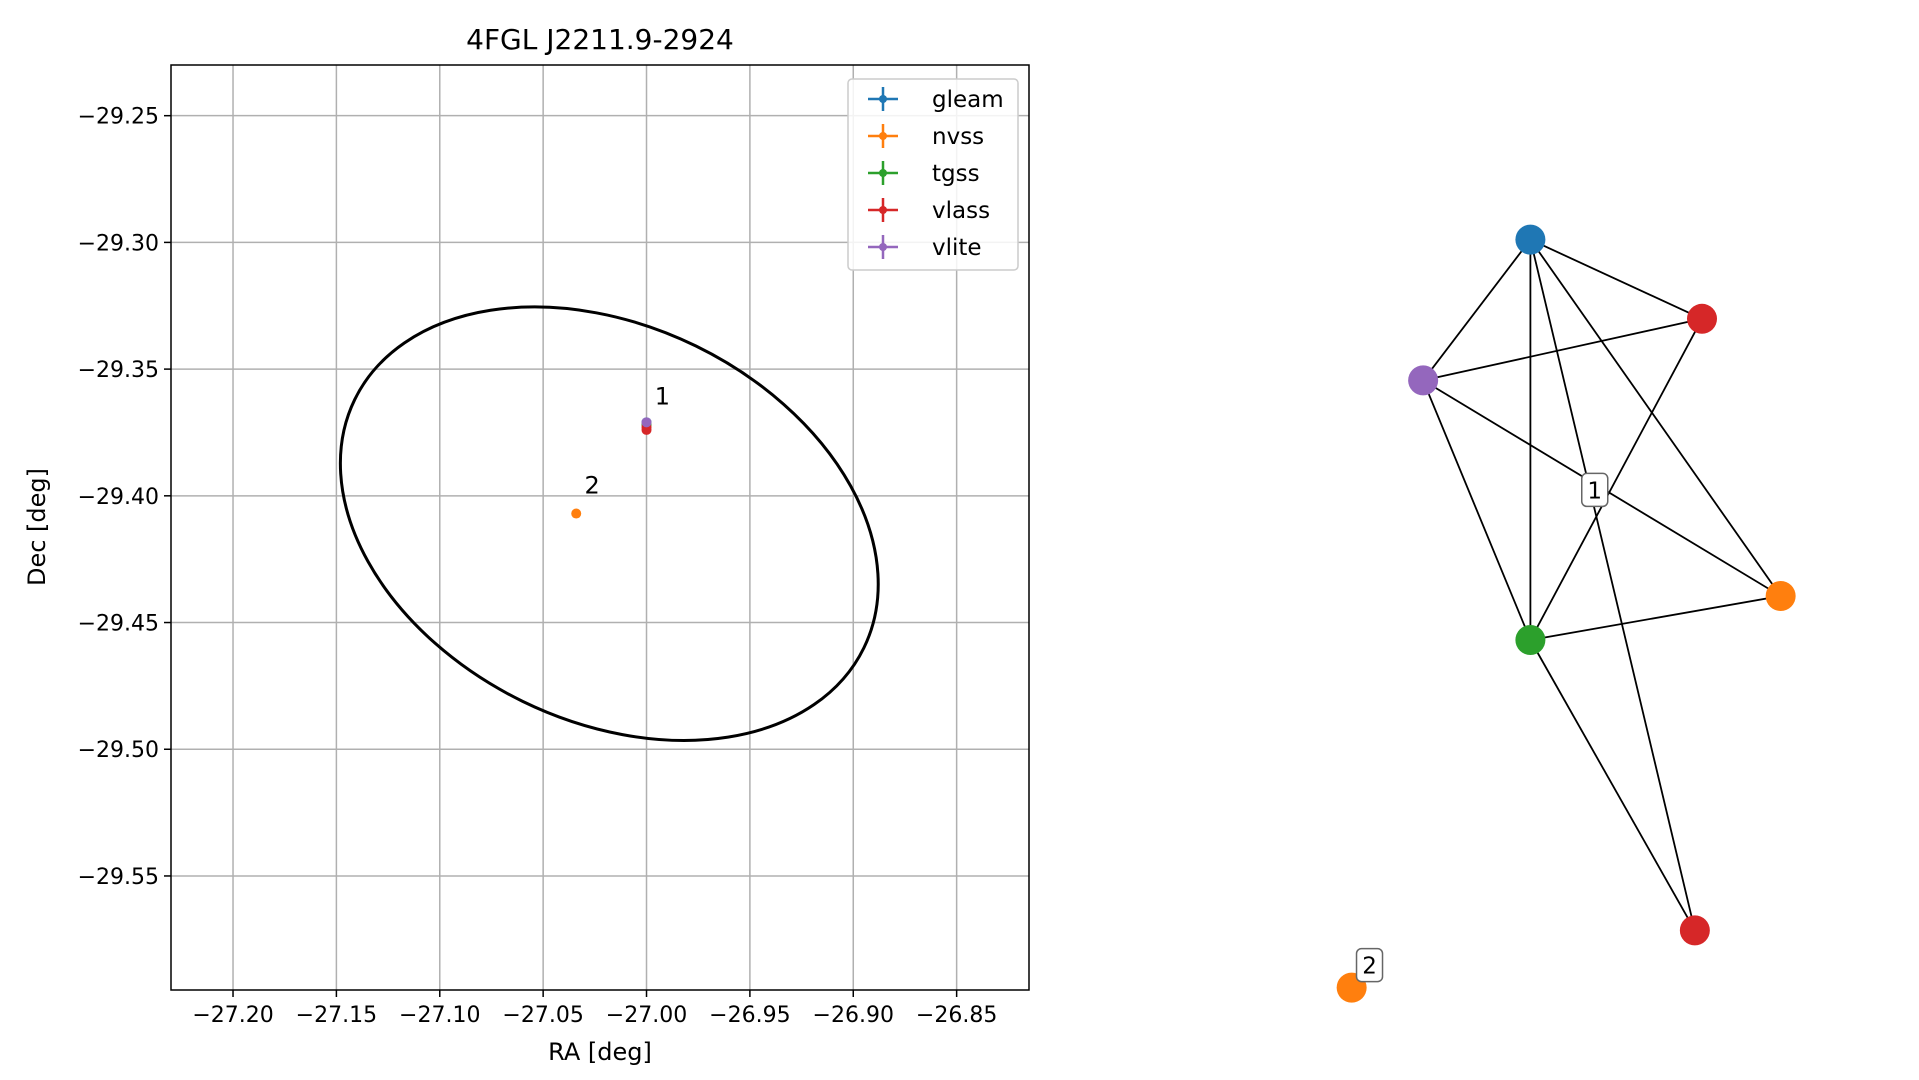  What do you see at coordinates (749, 1015) in the screenshot?
I see `x-tick-label: −26.95` at bounding box center [749, 1015].